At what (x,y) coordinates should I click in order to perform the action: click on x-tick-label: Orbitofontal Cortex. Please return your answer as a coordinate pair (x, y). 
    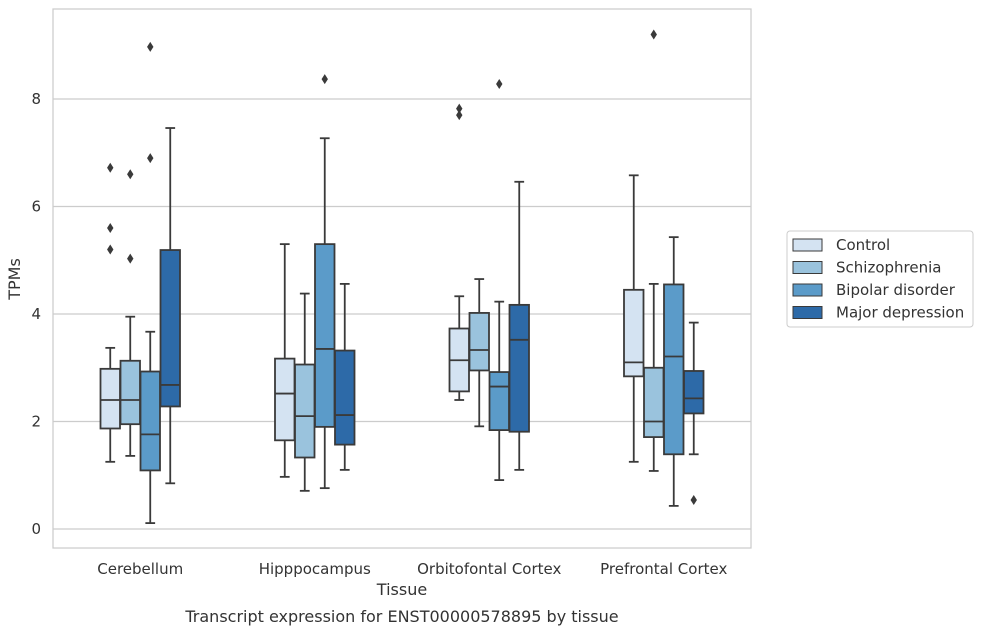
    Looking at the image, I should click on (489, 569).